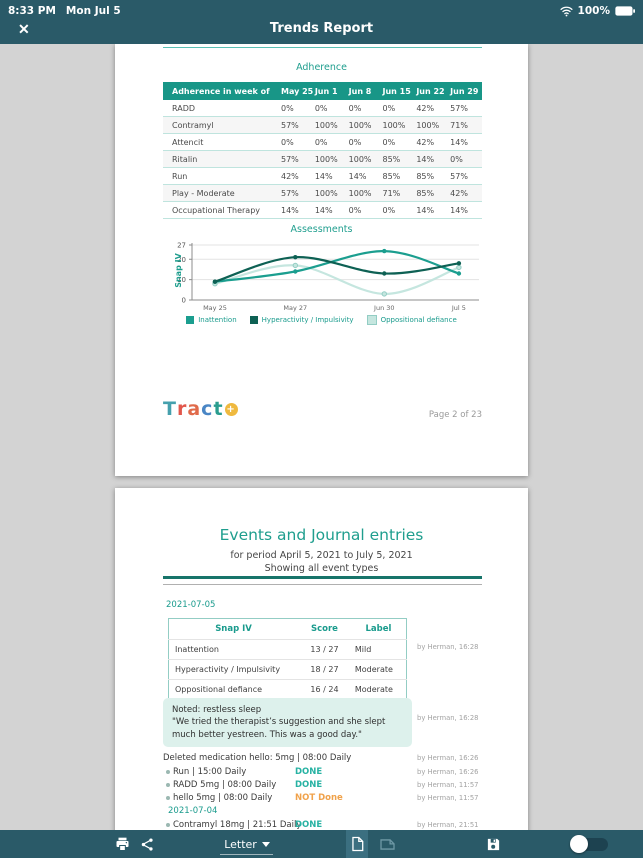 This screenshot has height=858, width=643. What do you see at coordinates (221, 91) in the screenshot?
I see `adherence-col-header: Adherence in week of` at bounding box center [221, 91].